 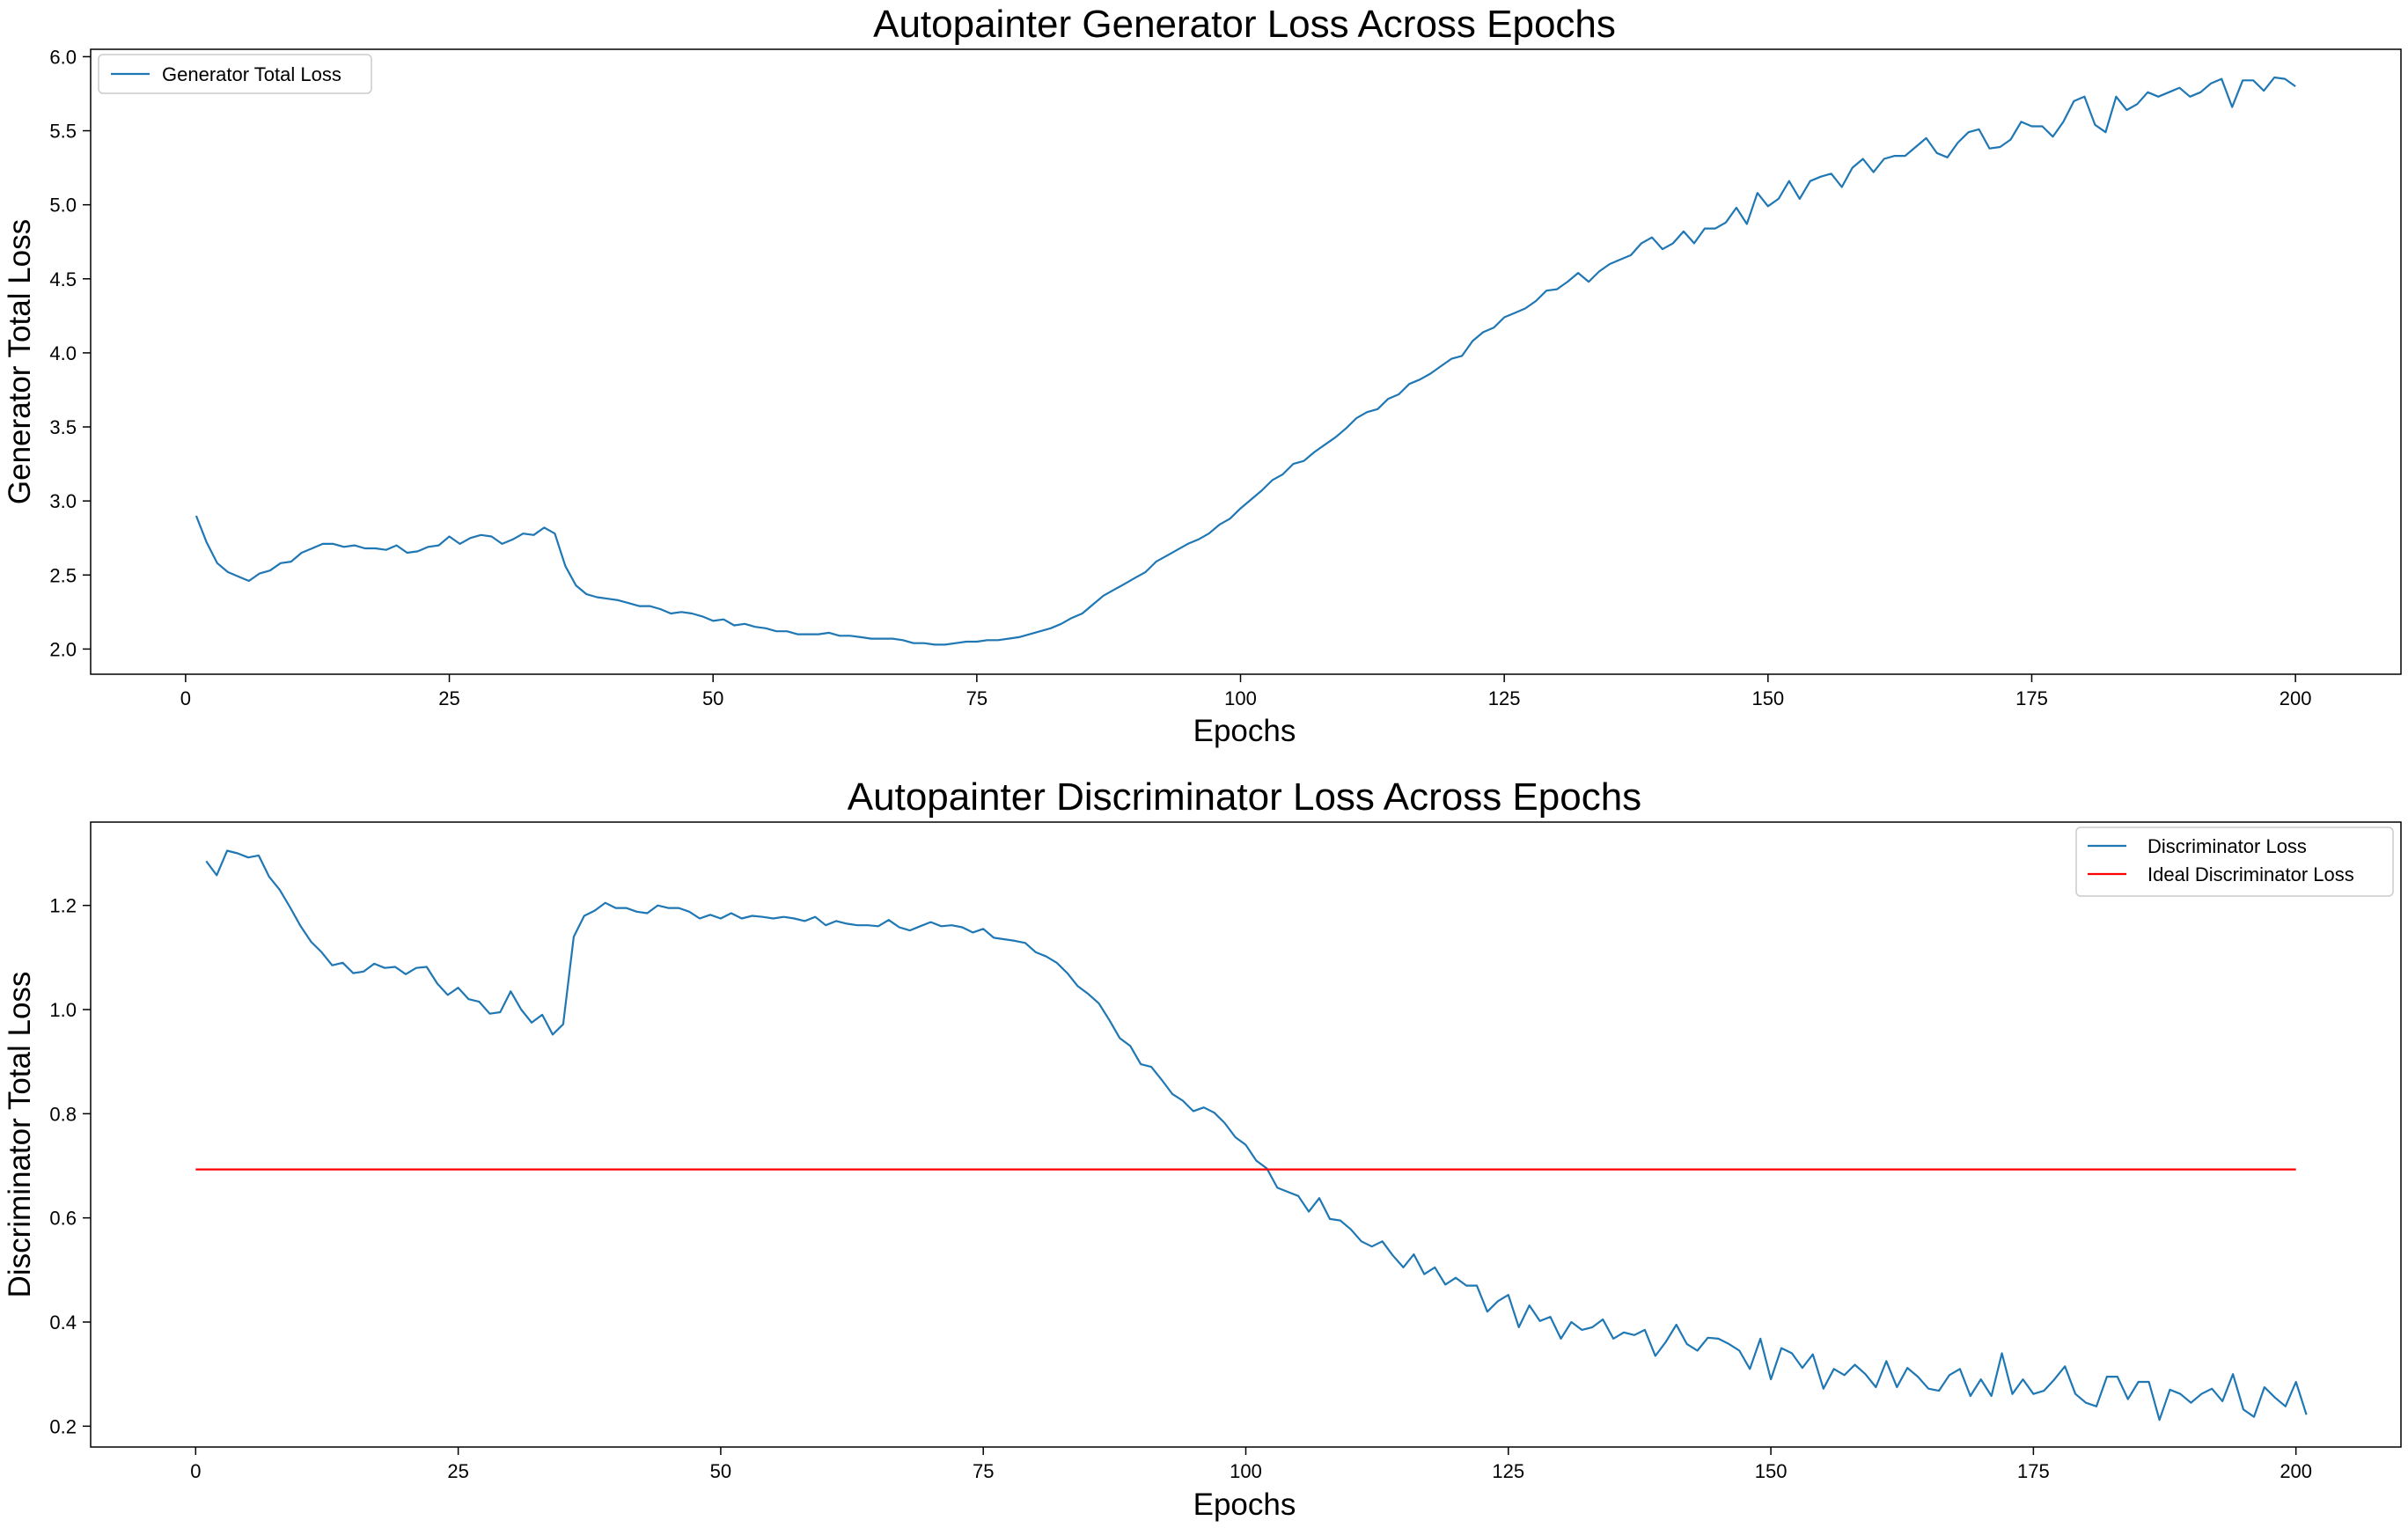 I want to click on discriminator-x-axis-label: Epochs, so click(x=1244, y=1505).